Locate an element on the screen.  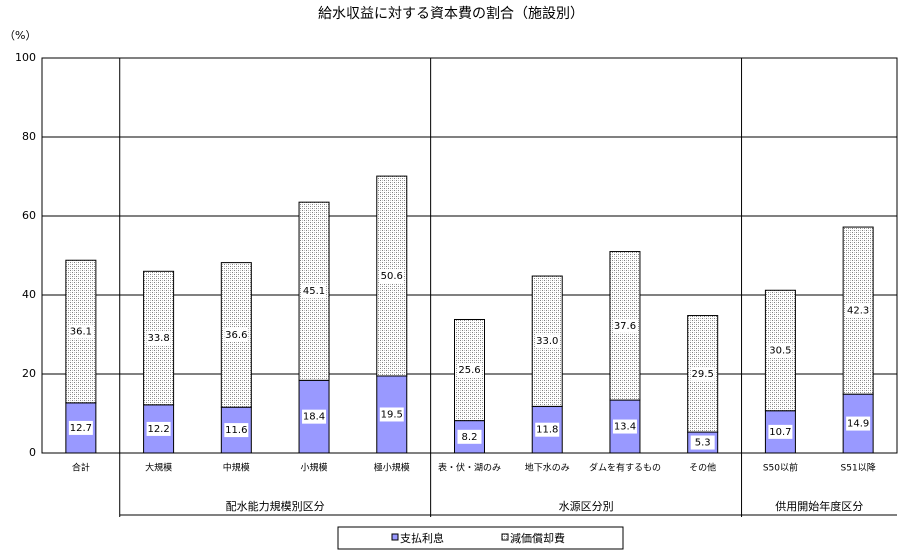
value-label: 36.6 is located at coordinates (236, 335).